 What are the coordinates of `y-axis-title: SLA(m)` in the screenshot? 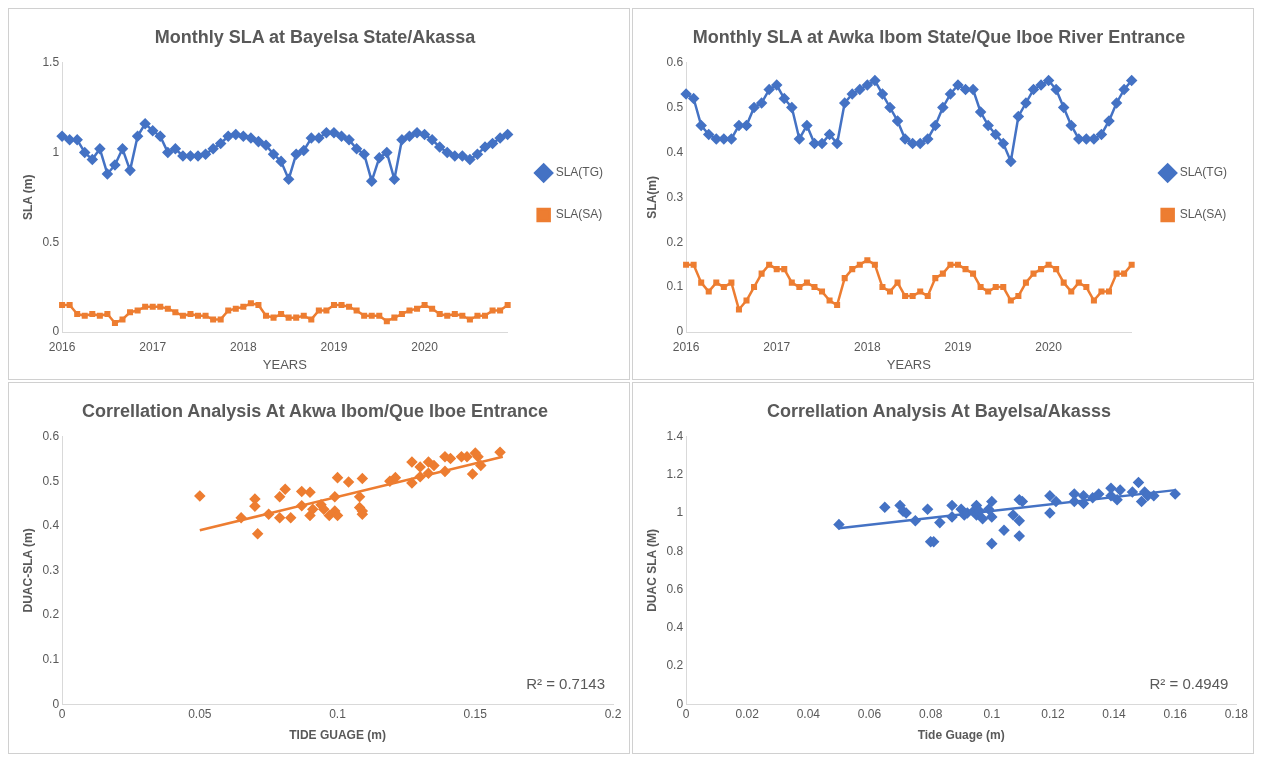 It's located at (651, 197).